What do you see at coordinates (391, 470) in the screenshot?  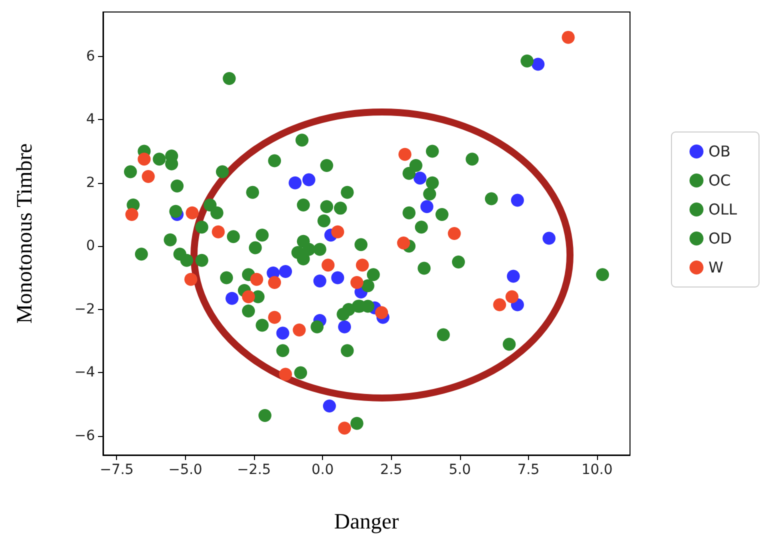 I see `x-tick-label: 2.5` at bounding box center [391, 470].